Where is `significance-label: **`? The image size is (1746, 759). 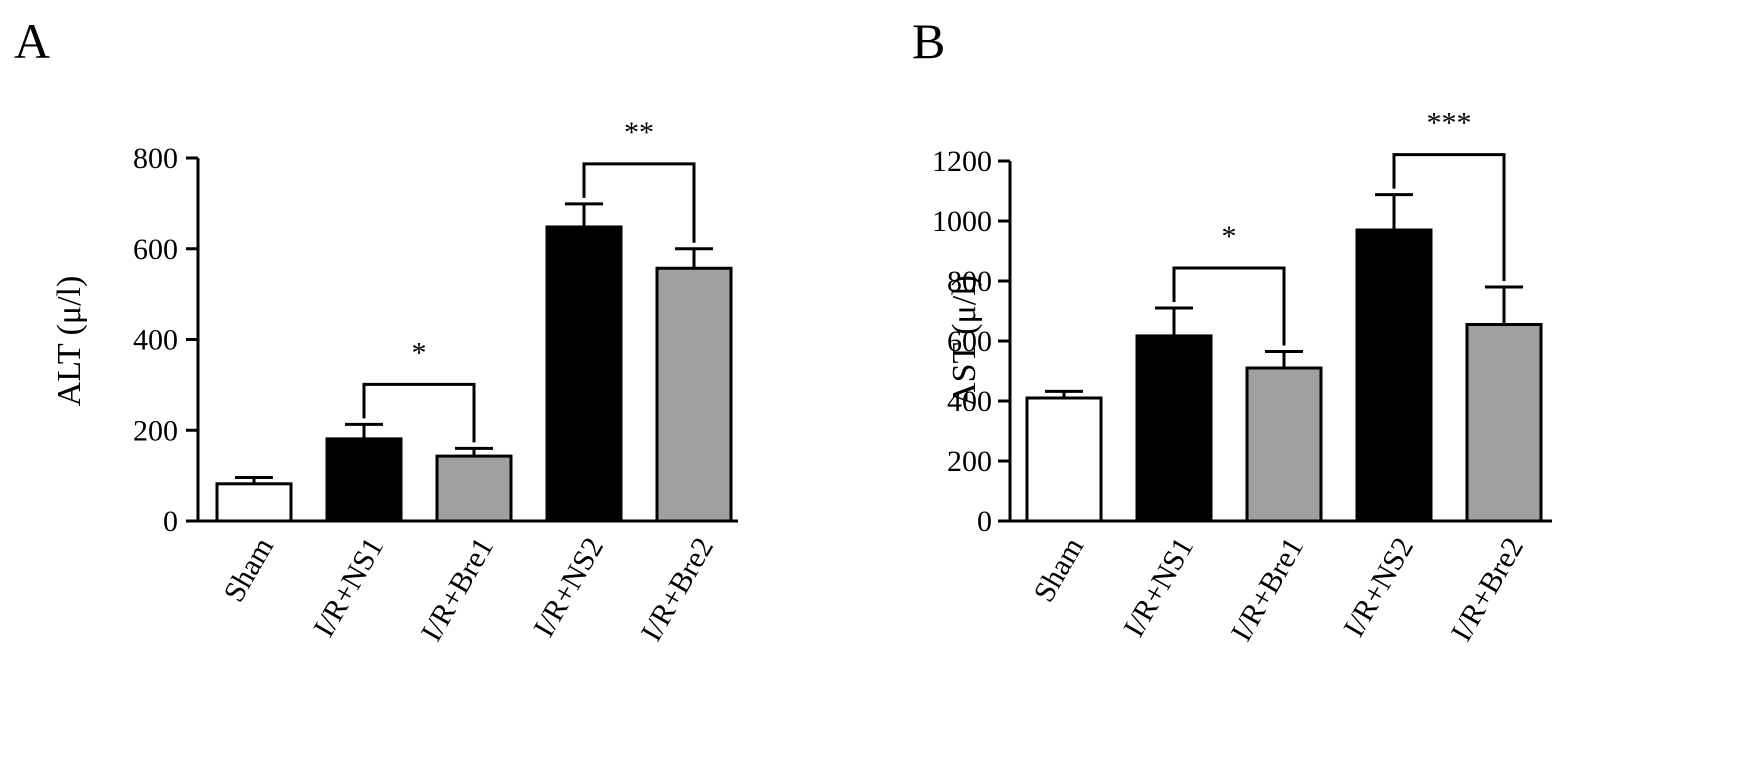 significance-label: ** is located at coordinates (639, 132).